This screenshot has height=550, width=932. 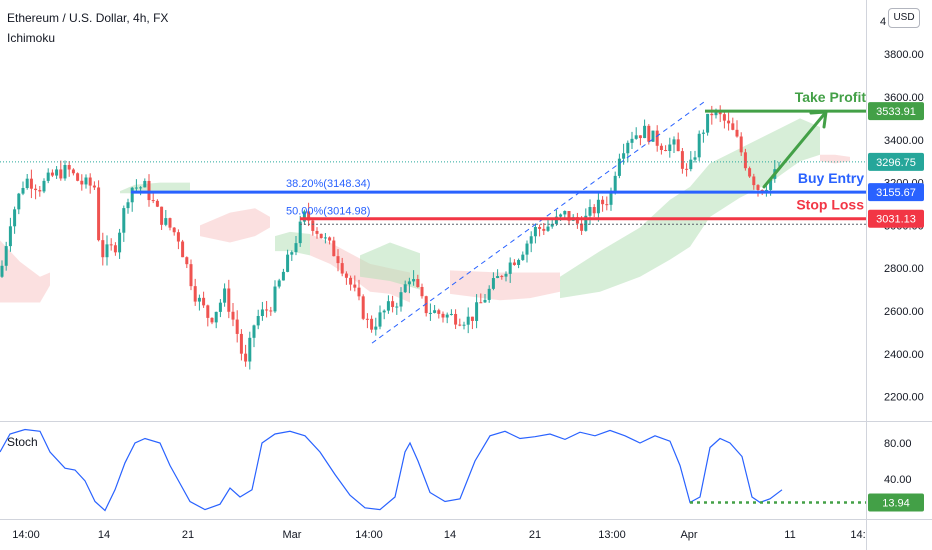 What do you see at coordinates (612, 535) in the screenshot?
I see `time-tick-7: 13:00` at bounding box center [612, 535].